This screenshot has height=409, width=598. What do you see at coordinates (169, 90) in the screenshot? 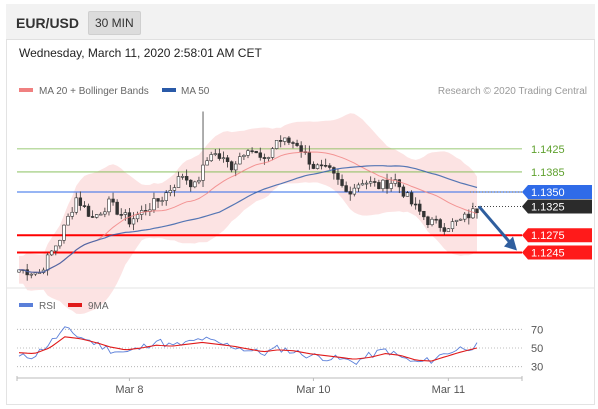
I see `ma50-legend-swatch` at bounding box center [169, 90].